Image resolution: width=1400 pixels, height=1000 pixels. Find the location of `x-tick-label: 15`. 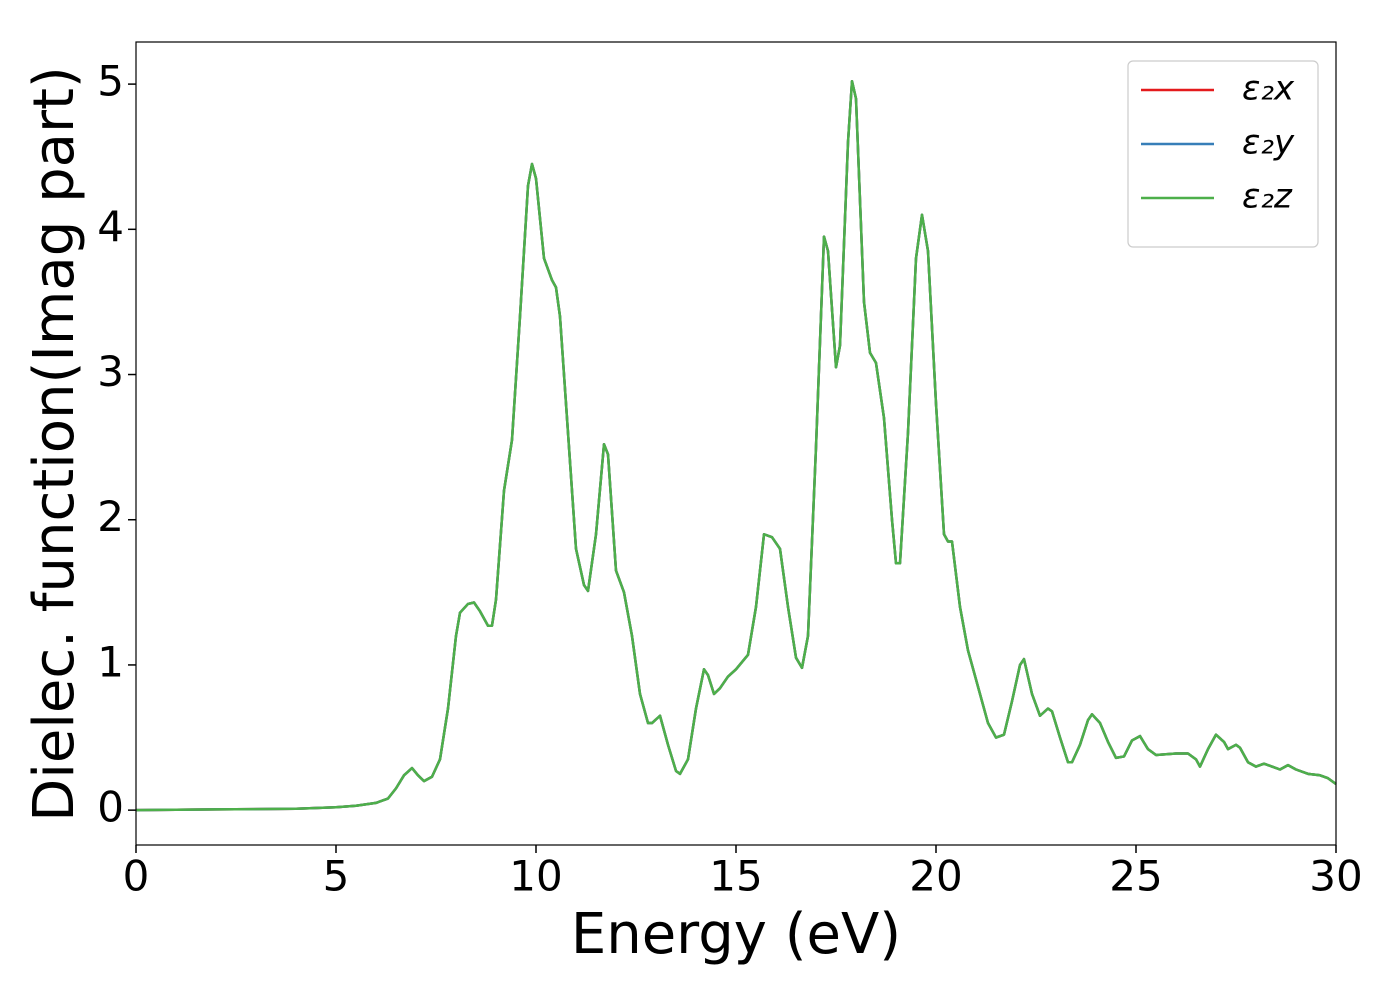

x-tick-label: 15 is located at coordinates (735, 876).